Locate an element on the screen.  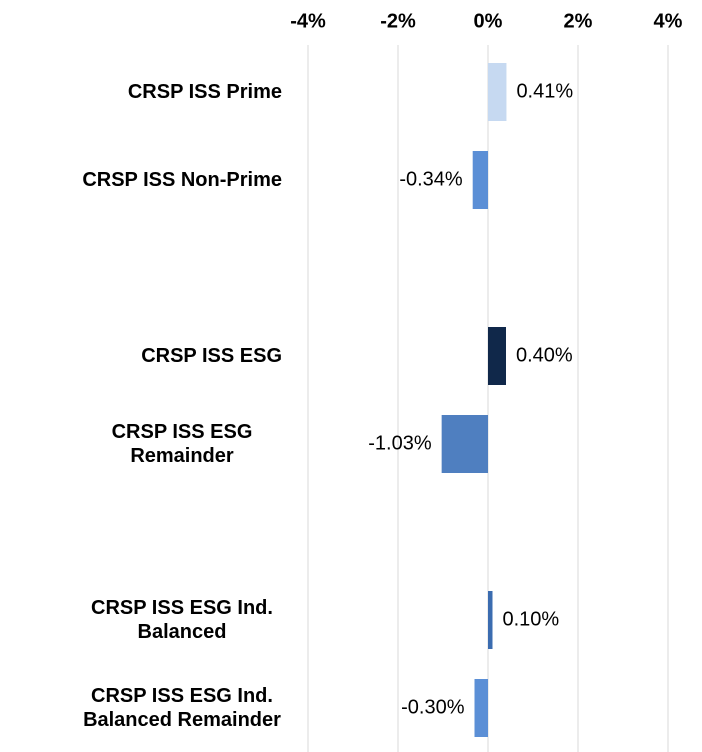
y-tick-label: CRSP ISS ESG is located at coordinates (211, 356).